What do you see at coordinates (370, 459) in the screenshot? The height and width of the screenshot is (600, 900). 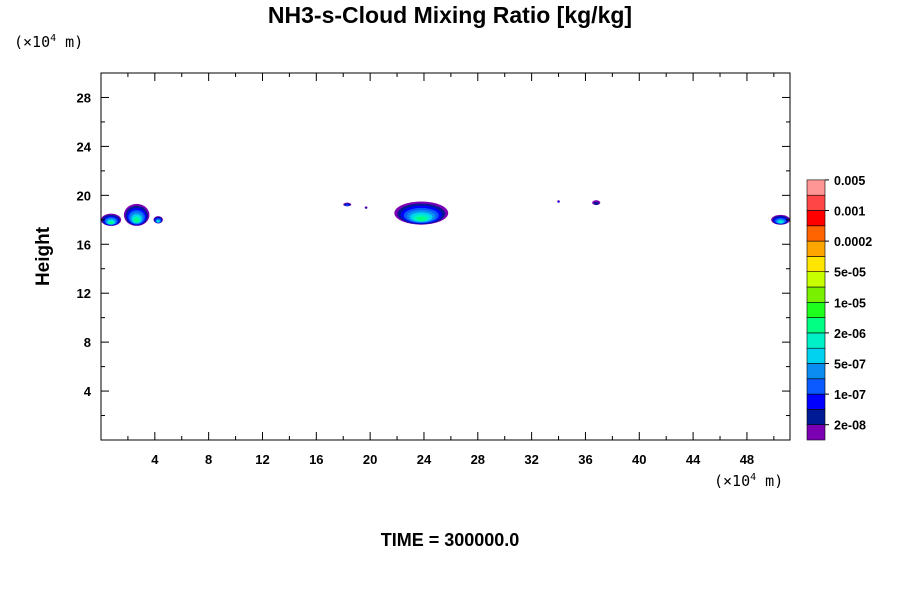 I see `x-tick-label: 20` at bounding box center [370, 459].